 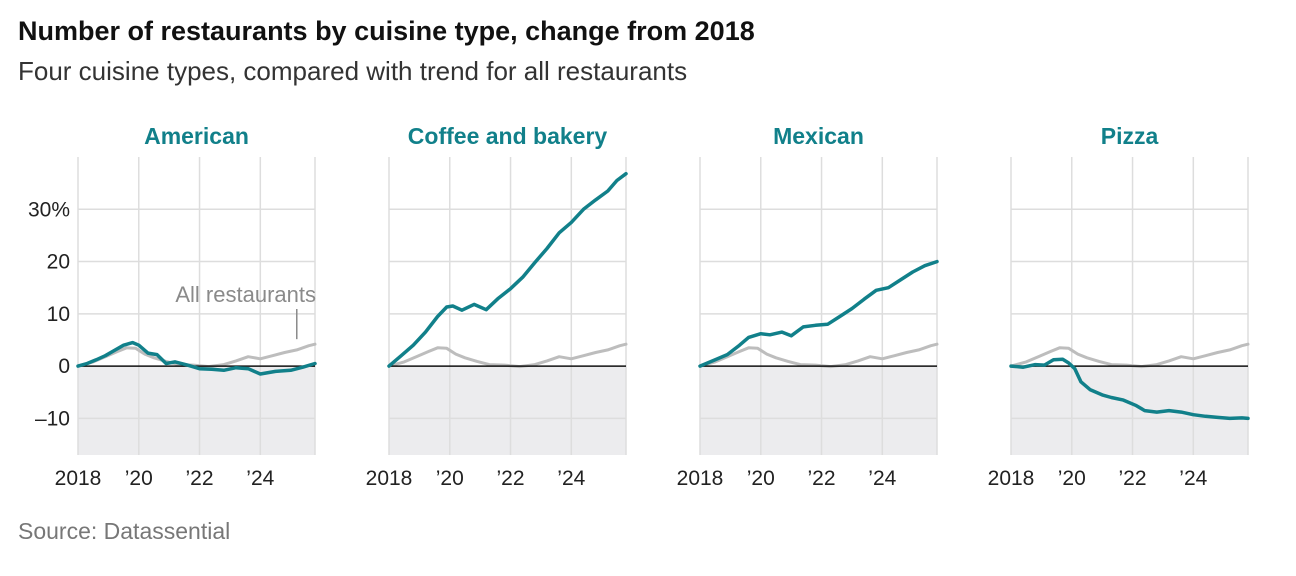 I want to click on negative-region-coffee-and-bakery, so click(x=507, y=410).